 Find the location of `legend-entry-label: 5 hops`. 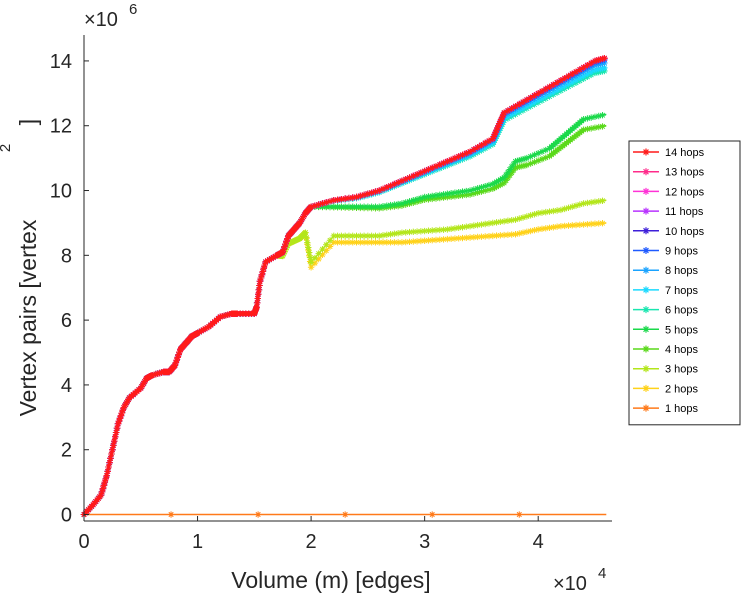

legend-entry-label: 5 hops is located at coordinates (682, 330).